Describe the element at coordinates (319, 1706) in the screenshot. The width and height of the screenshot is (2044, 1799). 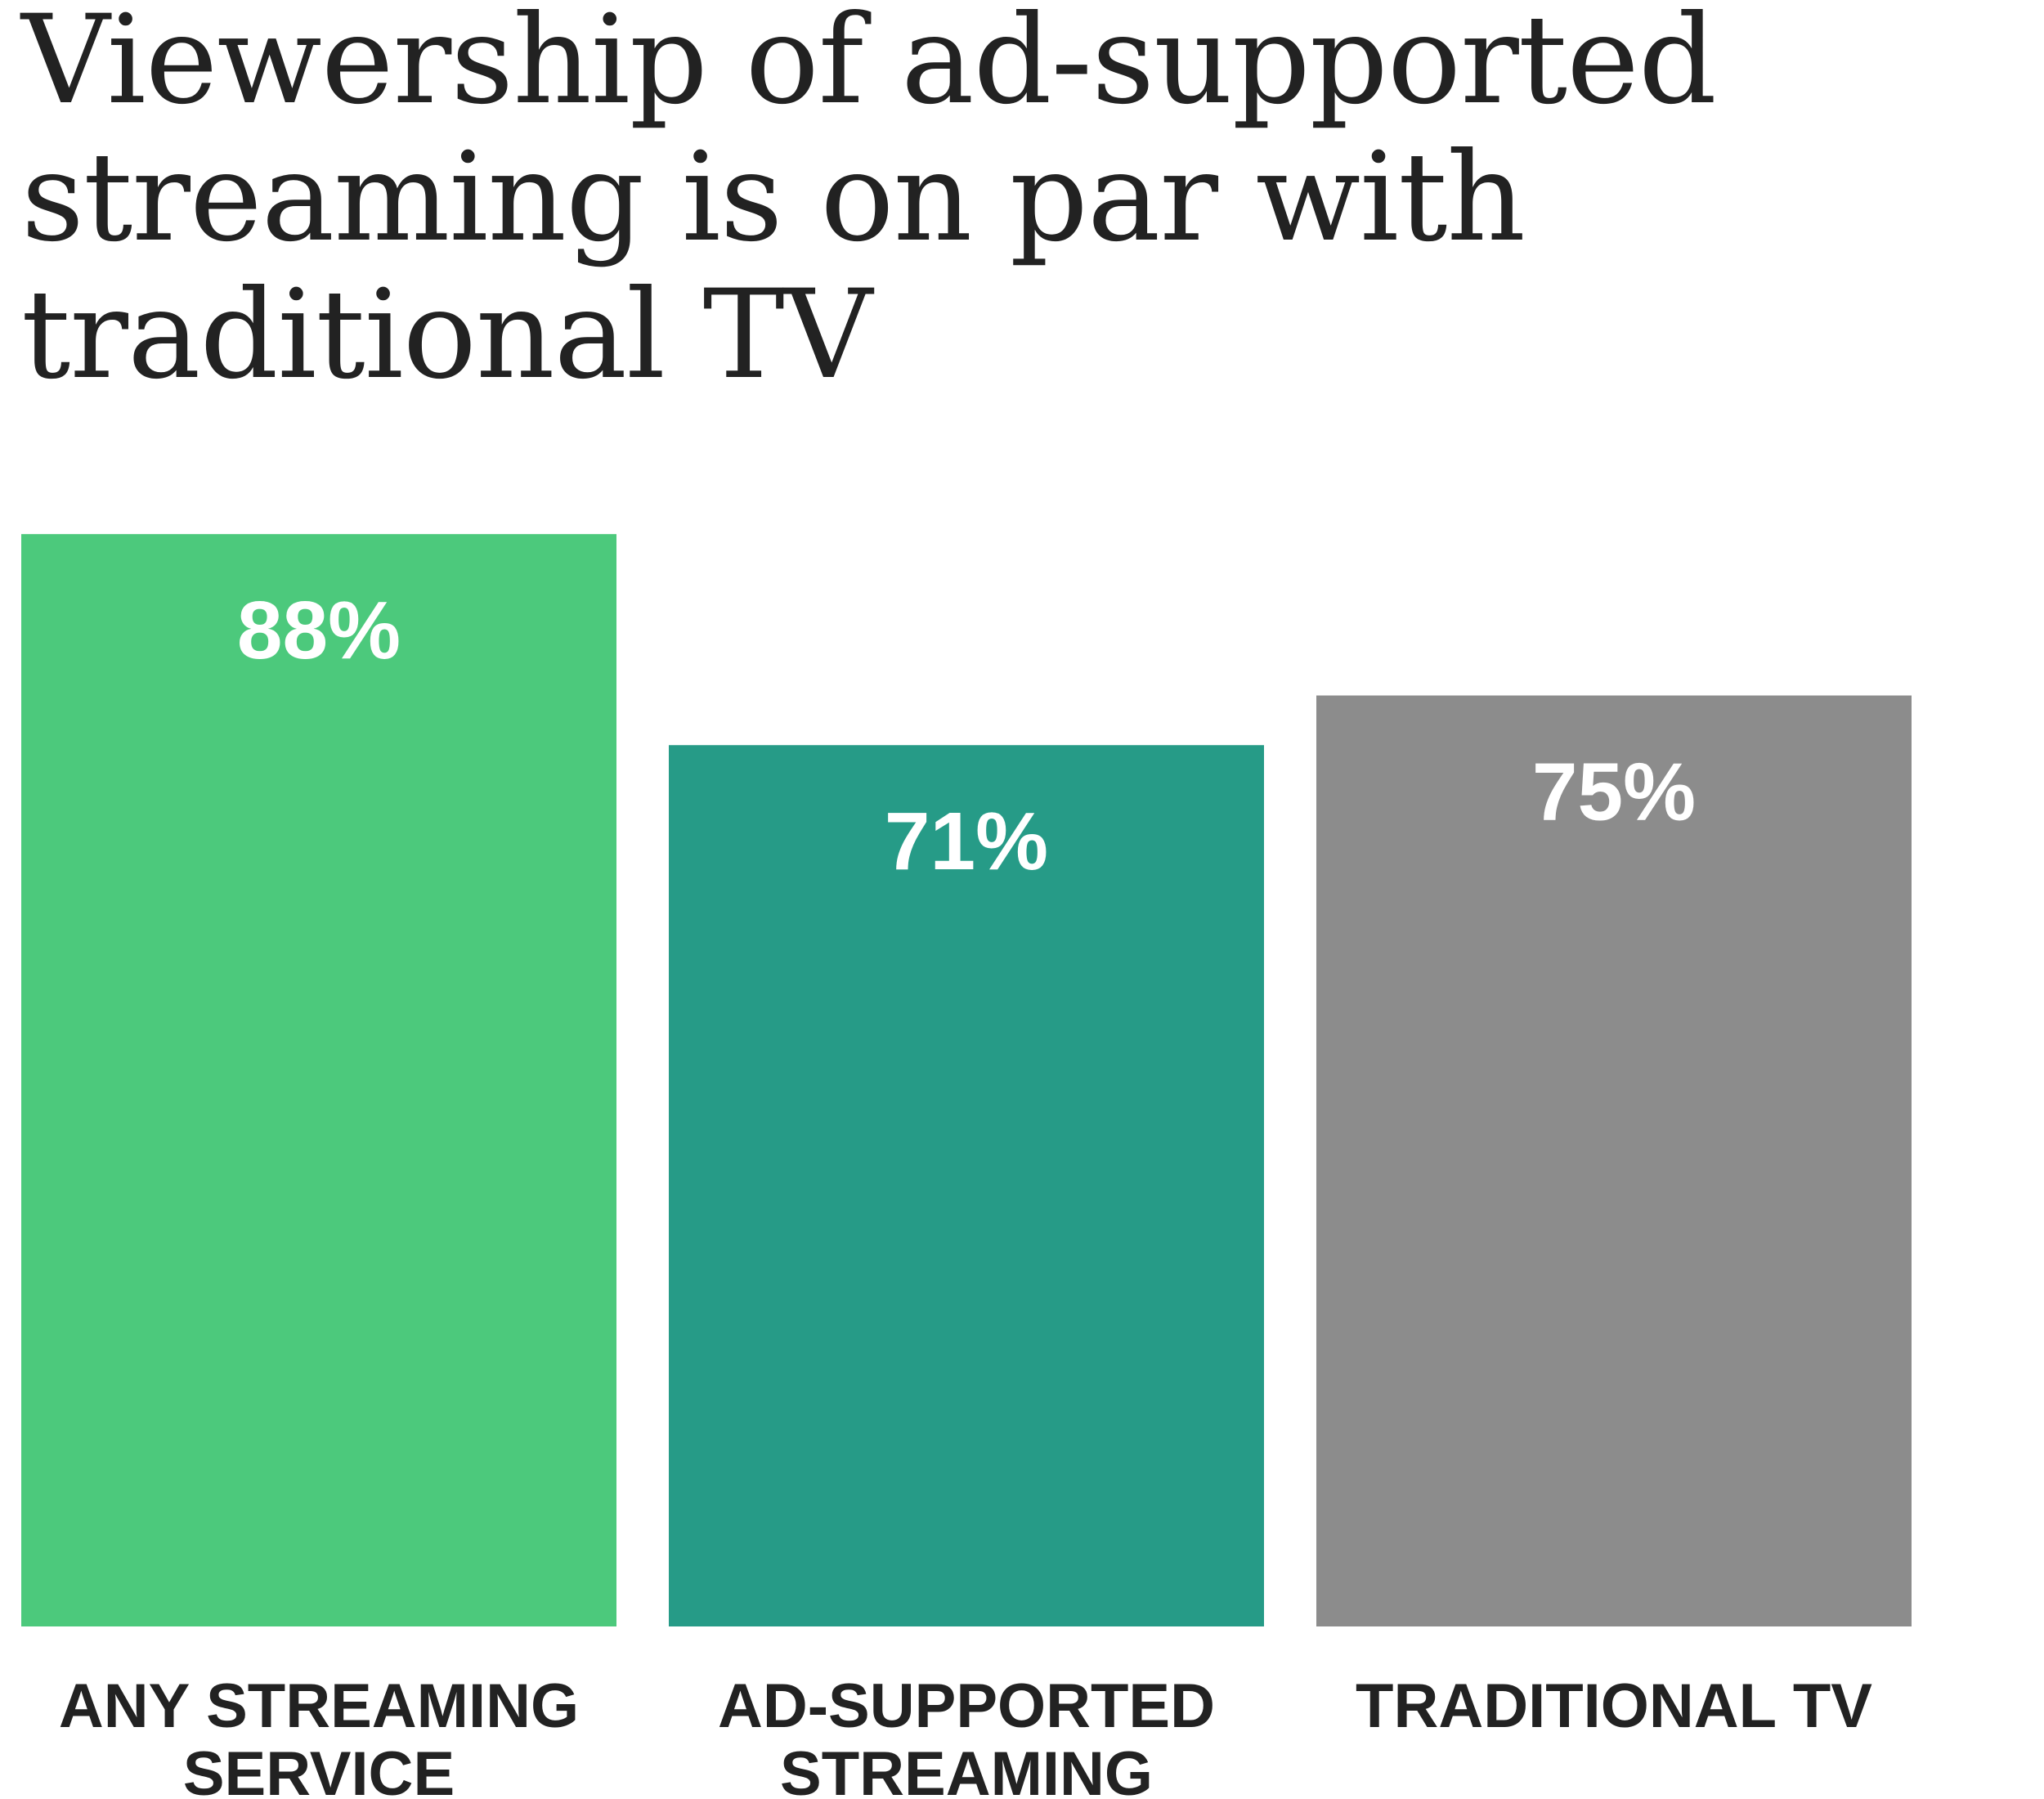
I see `category-label: ANY STREAMING` at that location.